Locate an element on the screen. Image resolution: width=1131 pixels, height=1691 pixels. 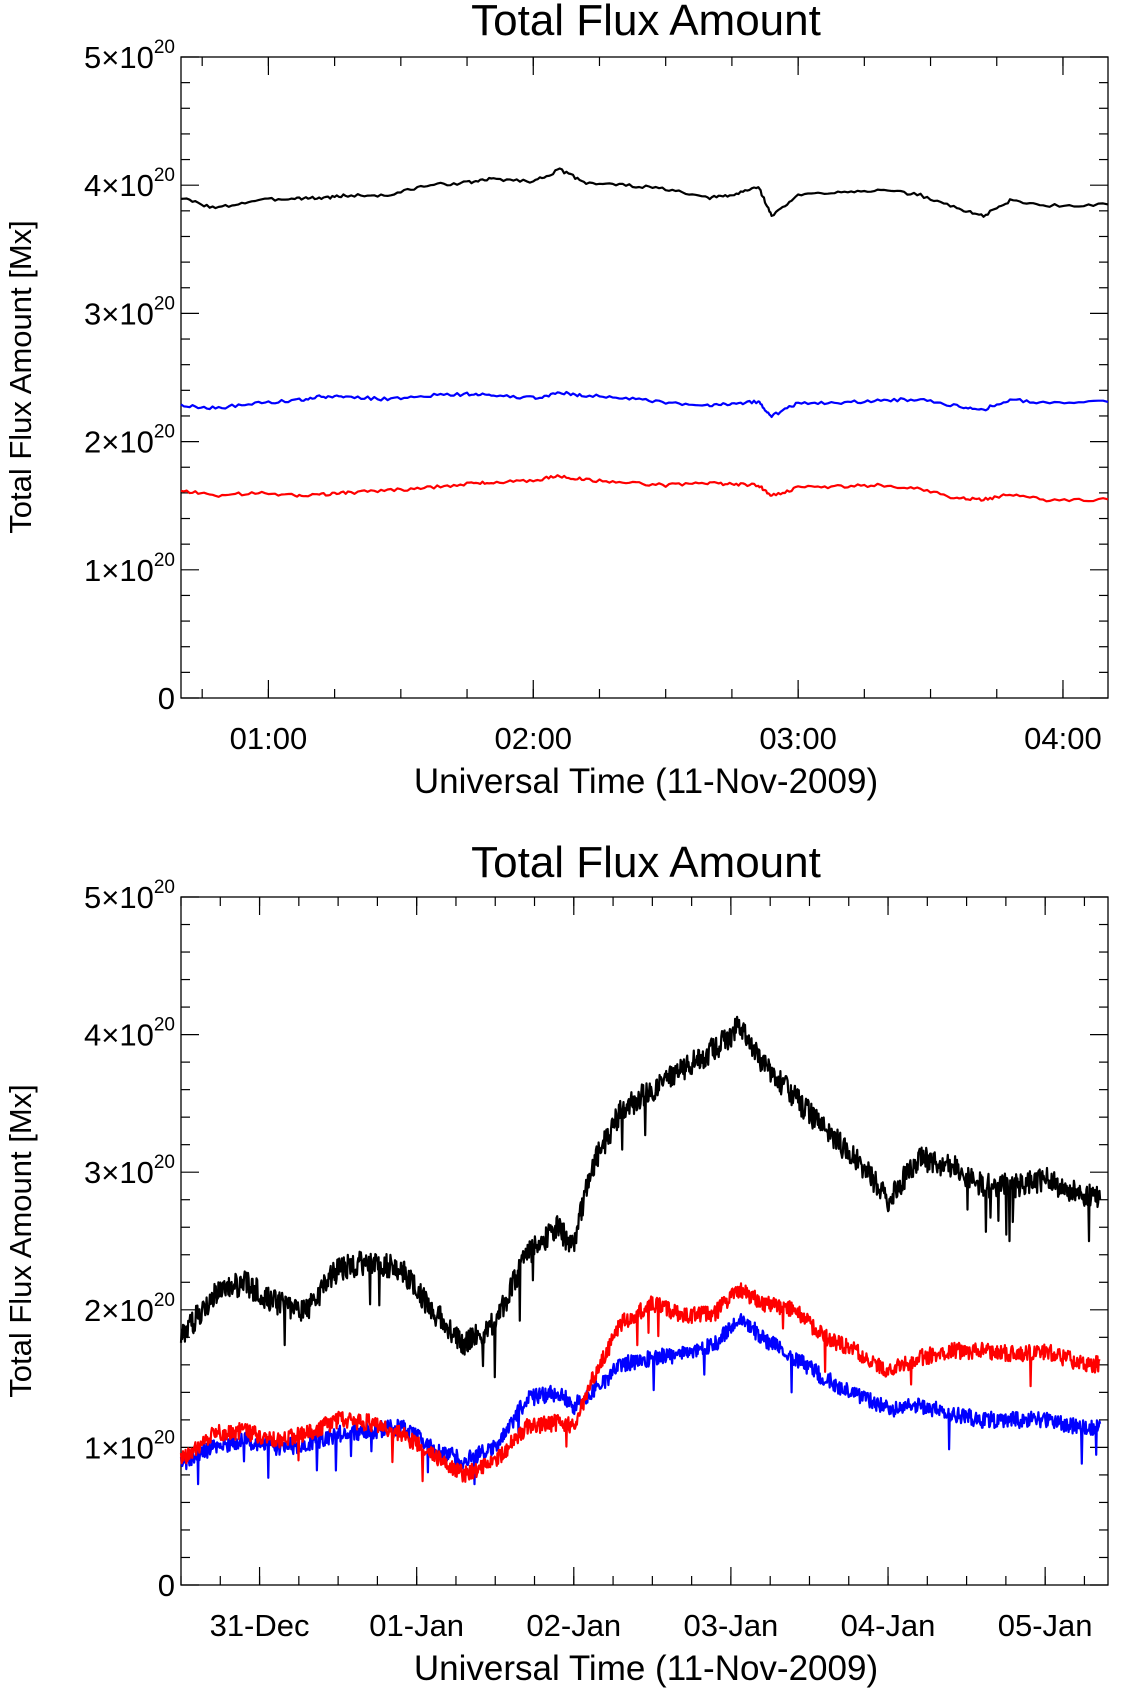
chart-bottom-xlabel: Universal Time (11-Nov-2009) is located at coordinates (646, 1668).